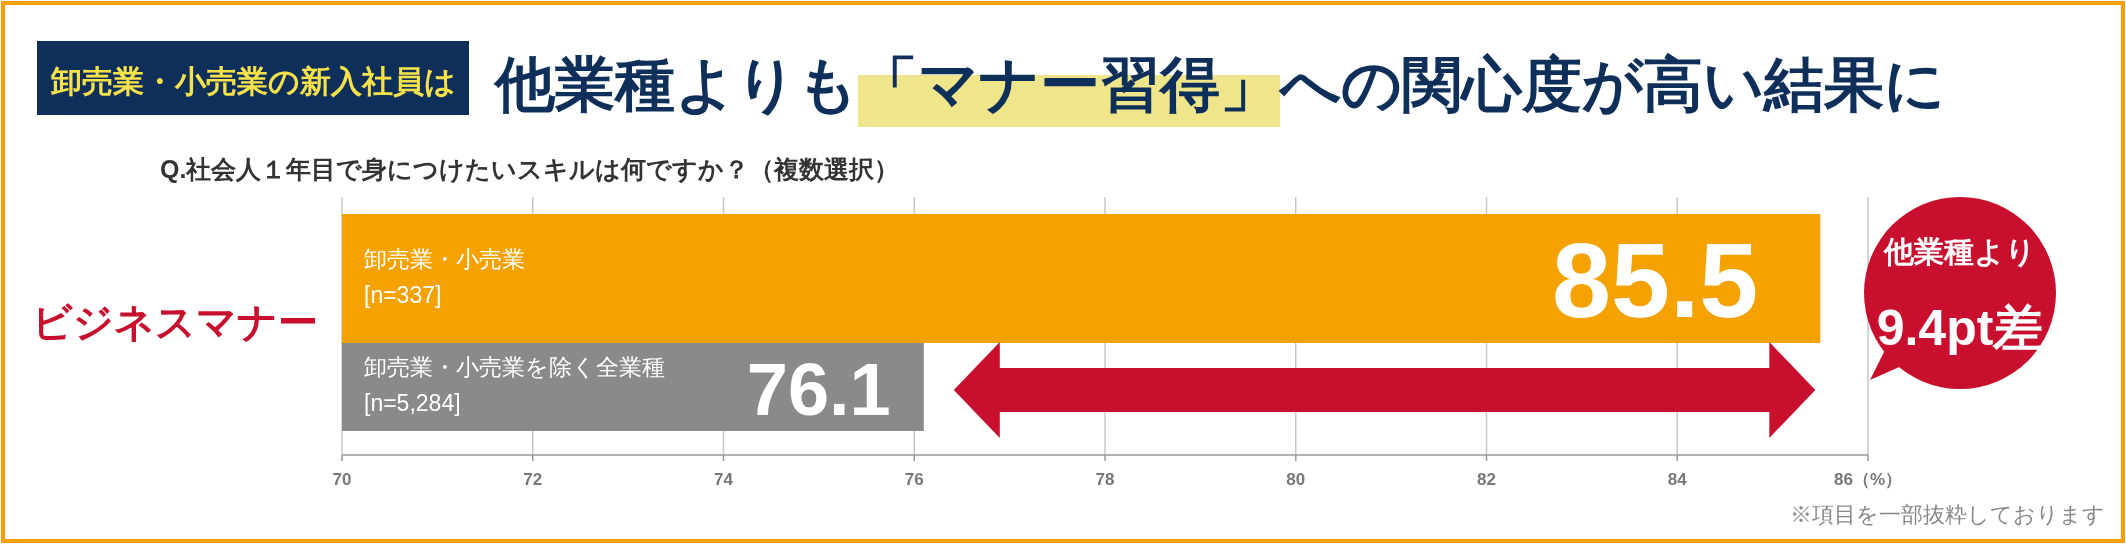 This screenshot has width=2126, height=544. Describe the element at coordinates (1960, 293) in the screenshot. I see `callout: 他業種より 9.4pt差` at that location.